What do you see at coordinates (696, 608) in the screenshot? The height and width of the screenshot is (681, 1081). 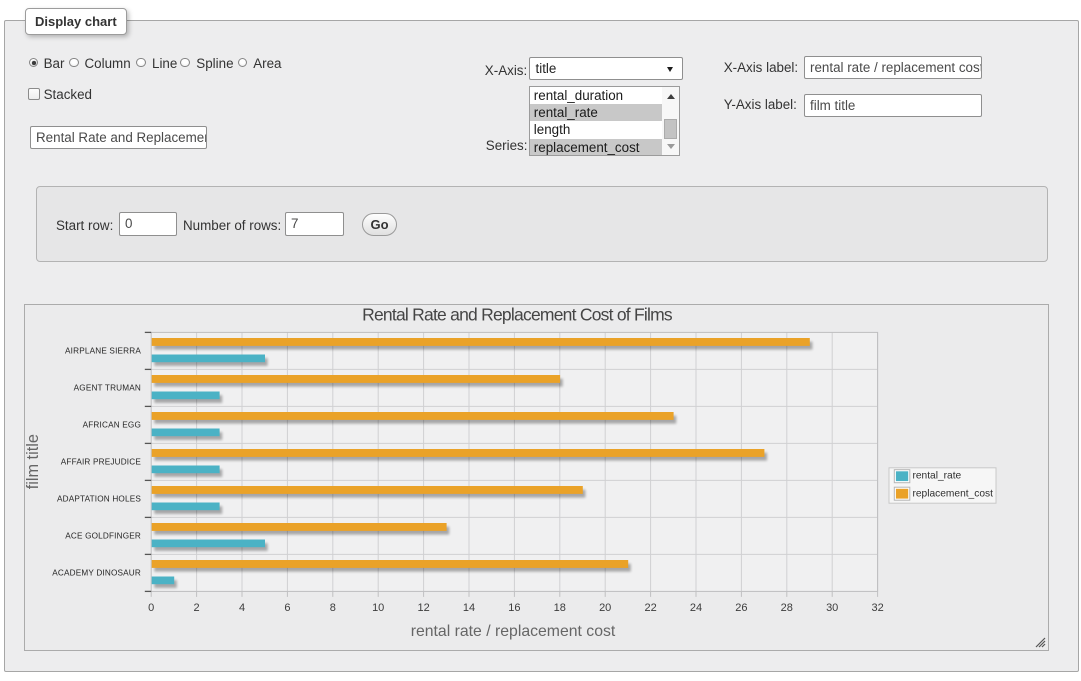 I see `svg-text: 24` at bounding box center [696, 608].